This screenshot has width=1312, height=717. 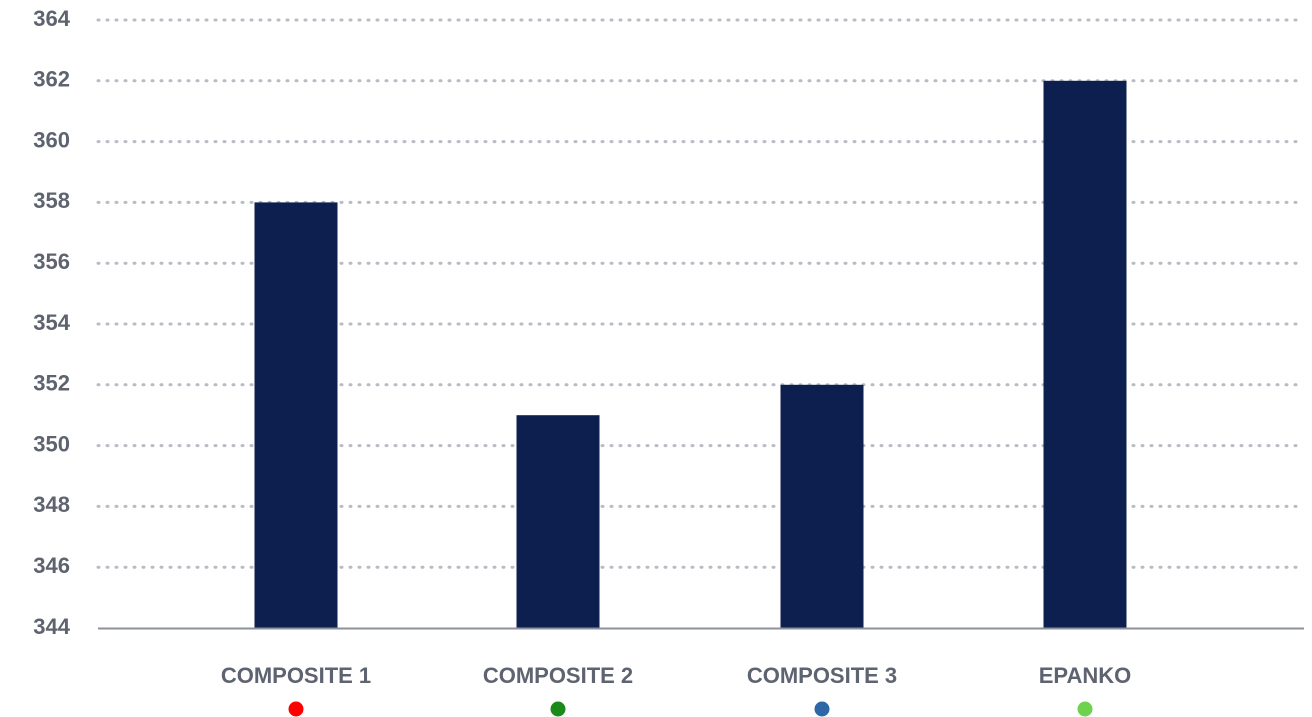 I want to click on category-markers, so click(x=690, y=709).